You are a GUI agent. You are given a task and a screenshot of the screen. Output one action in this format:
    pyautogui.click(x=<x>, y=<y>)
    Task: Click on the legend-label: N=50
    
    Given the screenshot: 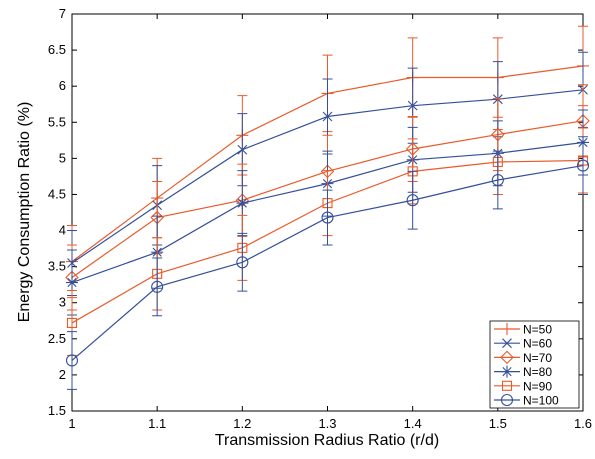 What is the action you would take?
    pyautogui.click(x=537, y=330)
    